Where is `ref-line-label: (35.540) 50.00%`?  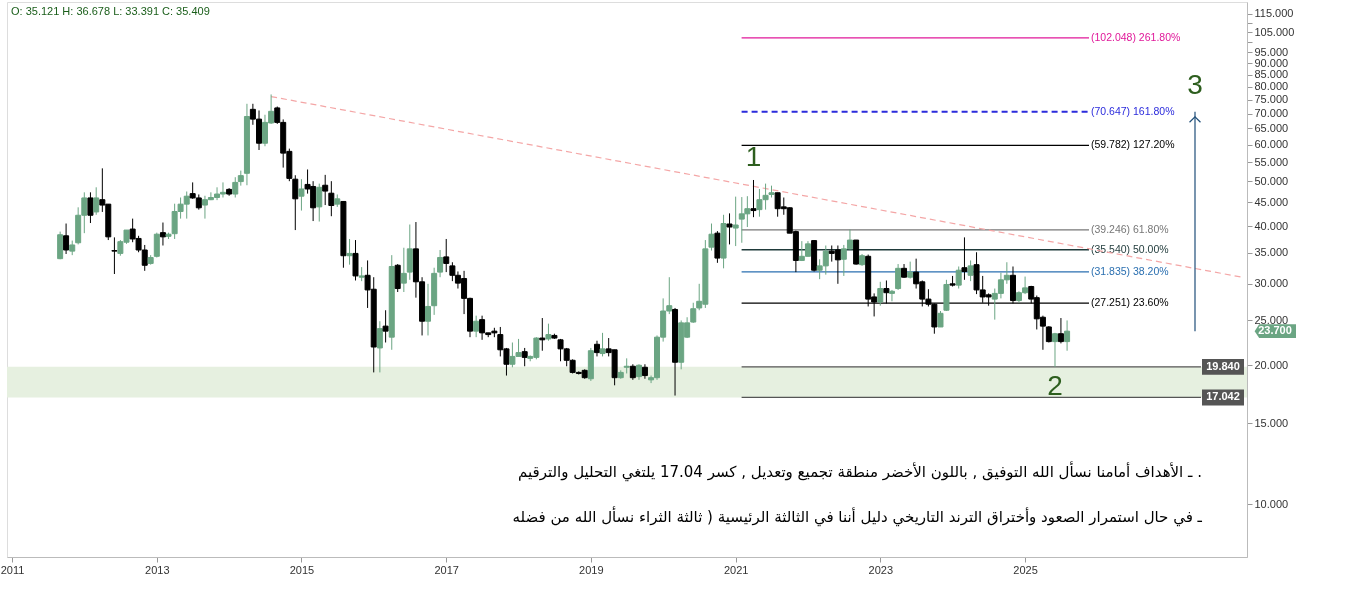
ref-line-label: (35.540) 50.00% is located at coordinates (1130, 248).